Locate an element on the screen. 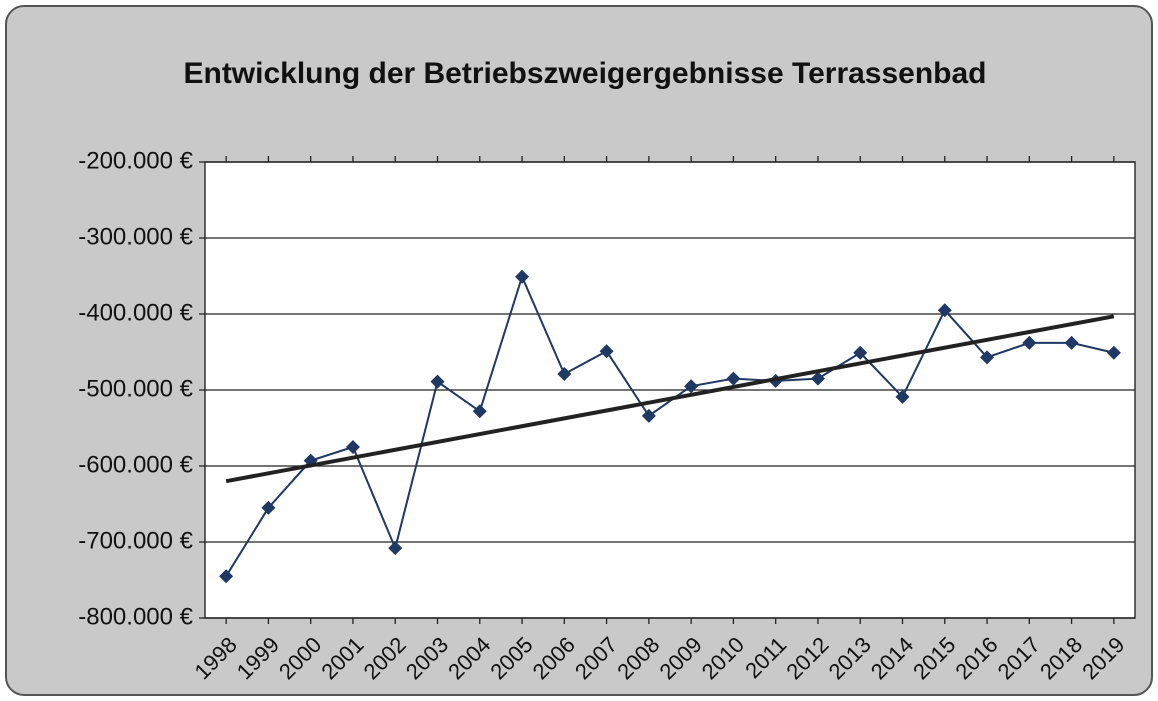 The width and height of the screenshot is (1158, 701). y-tick-label: -400.000 € is located at coordinates (135, 312).